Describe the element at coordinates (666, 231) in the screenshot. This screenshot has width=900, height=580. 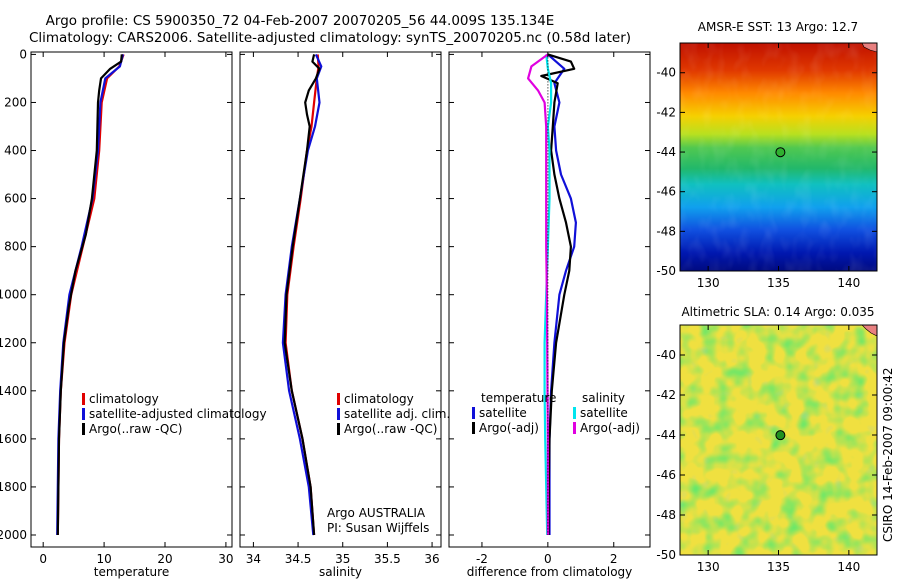
I see `sst_map-ytick-label: -48` at that location.